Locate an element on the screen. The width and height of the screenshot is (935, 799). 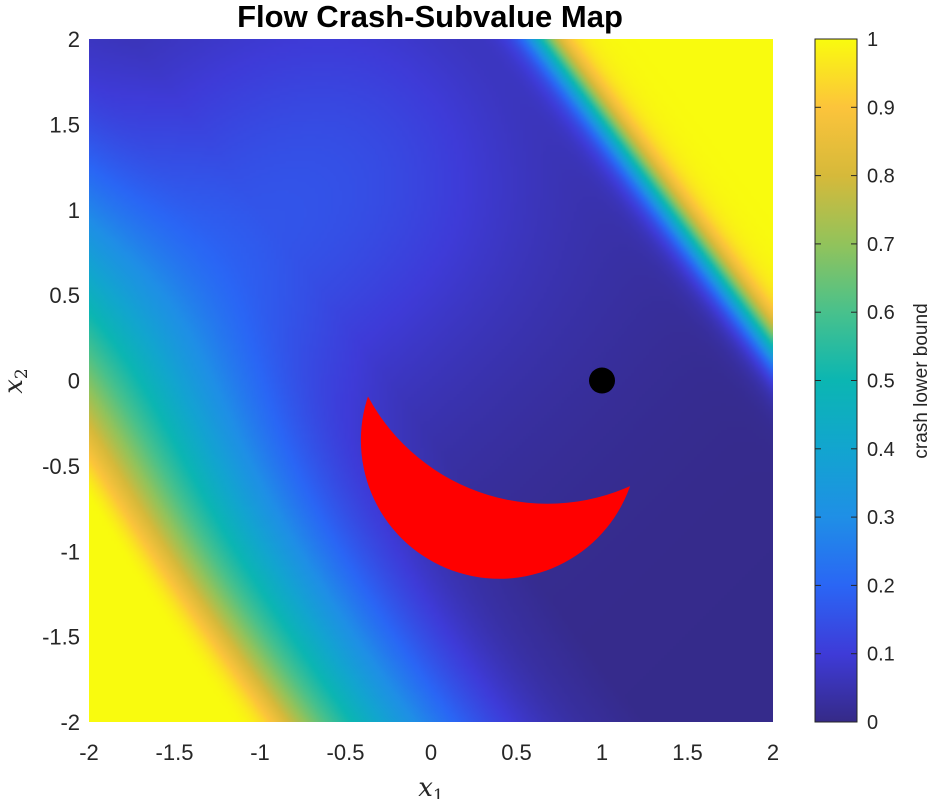
y-tick-label: -1 is located at coordinates (70, 551).